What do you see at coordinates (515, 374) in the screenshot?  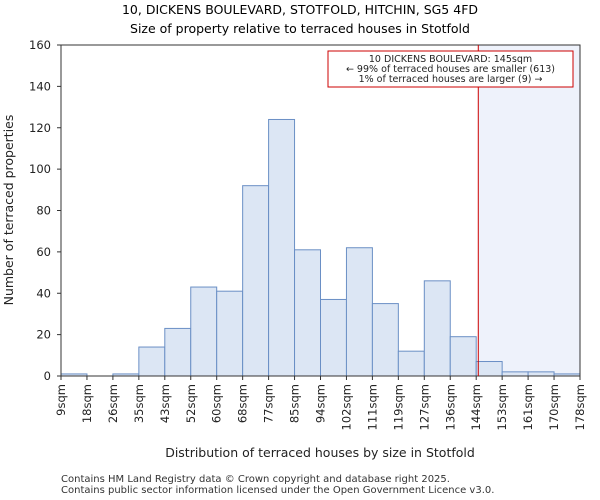 I see `bar-153sqm` at bounding box center [515, 374].